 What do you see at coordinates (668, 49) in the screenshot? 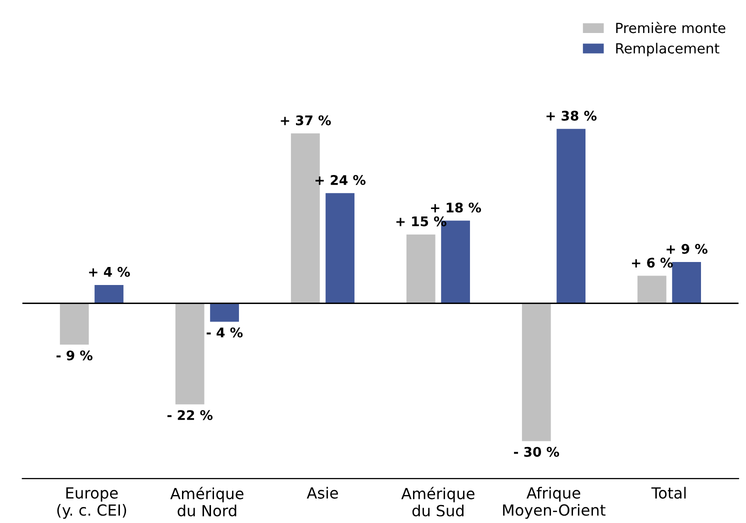
I see `legend-label: Remplacement` at bounding box center [668, 49].